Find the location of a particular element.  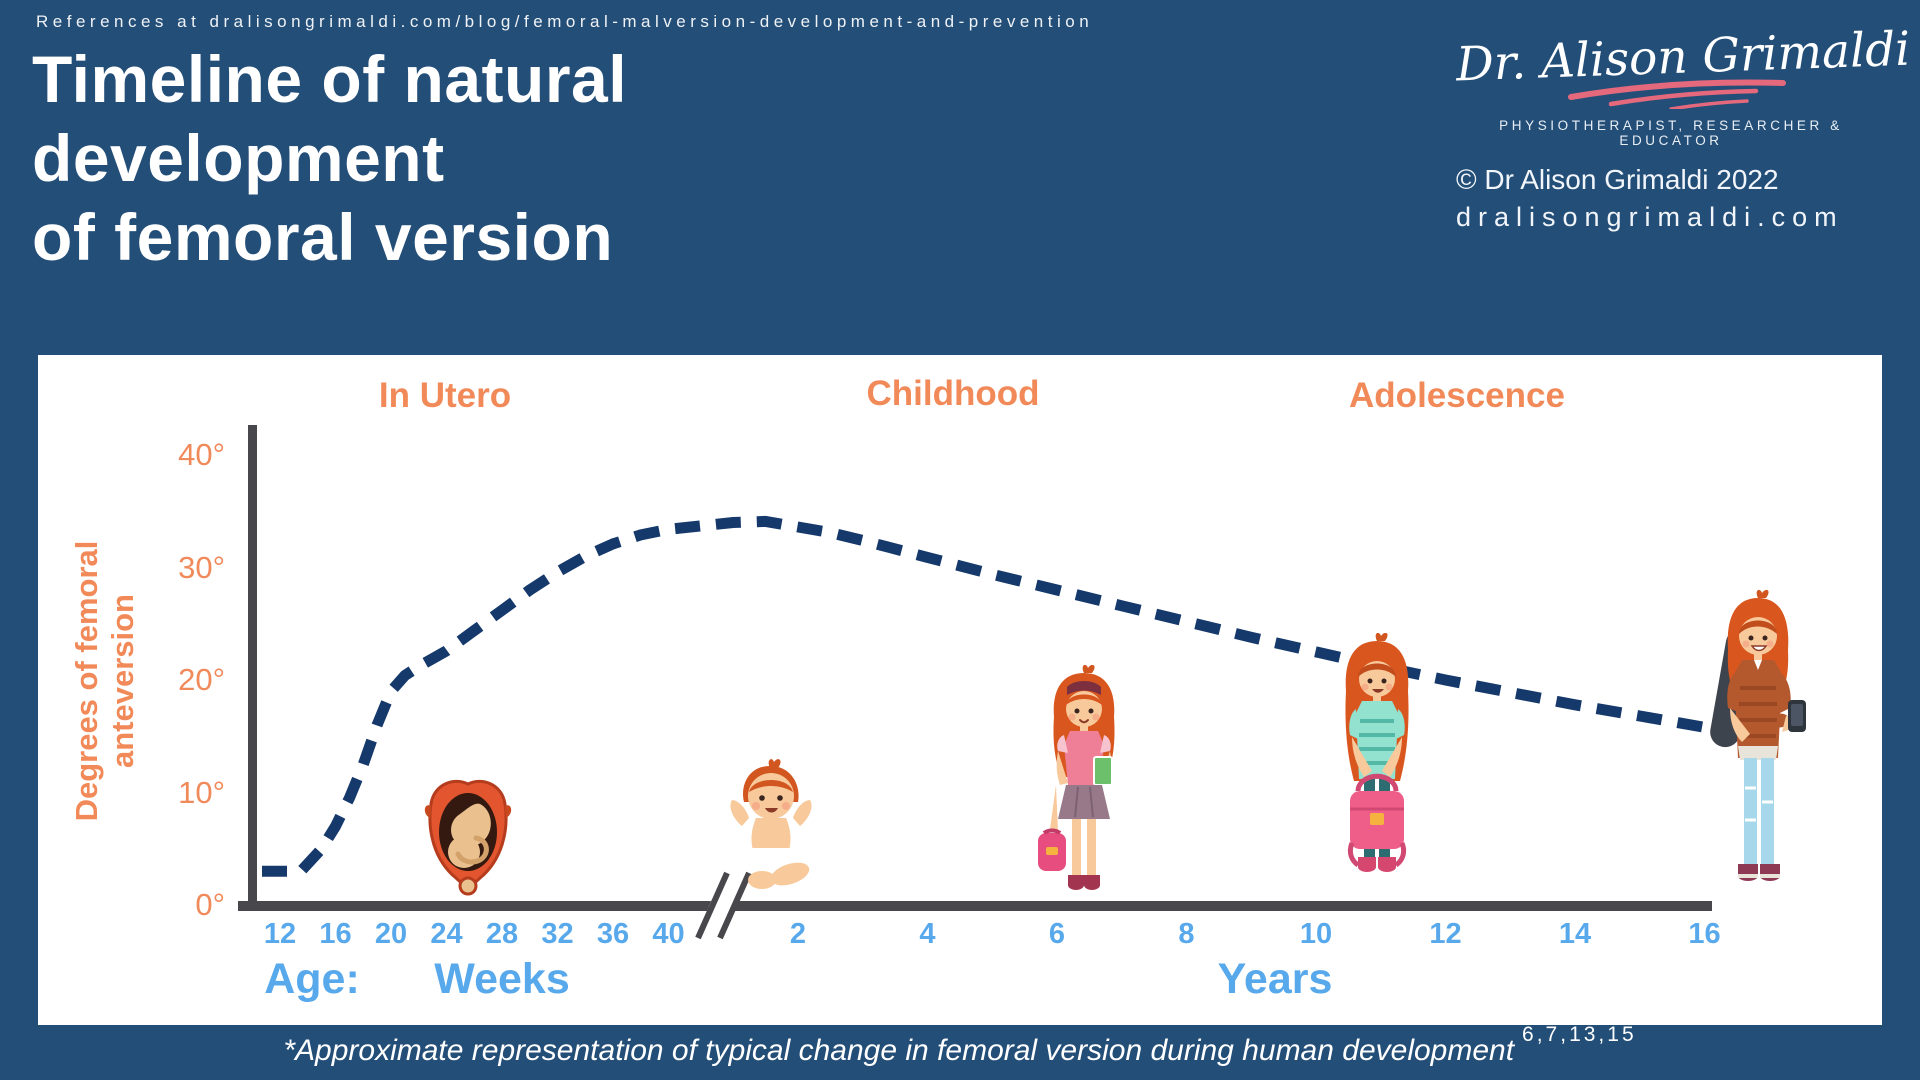

x-tick-year-4: 4 is located at coordinates (927, 934).